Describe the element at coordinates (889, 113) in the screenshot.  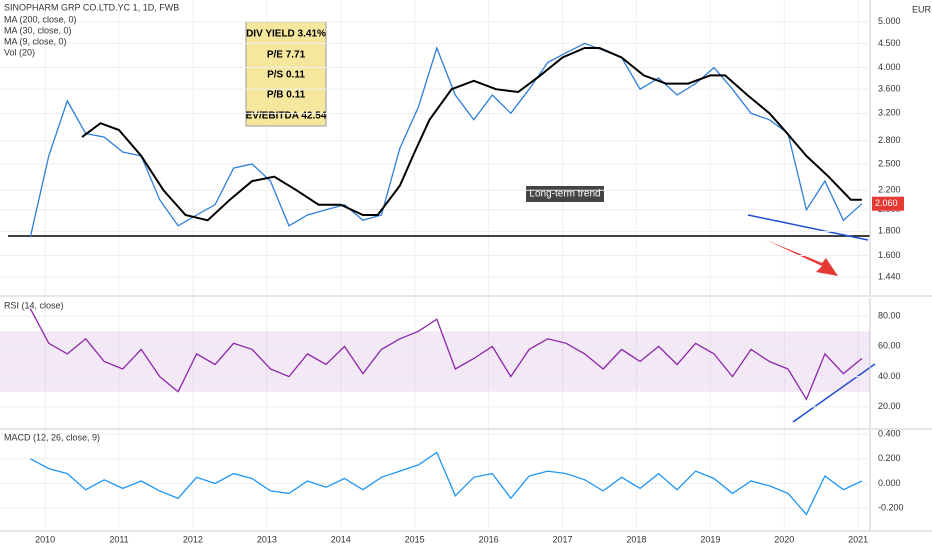
I see `y-tick-label: 3.200` at that location.